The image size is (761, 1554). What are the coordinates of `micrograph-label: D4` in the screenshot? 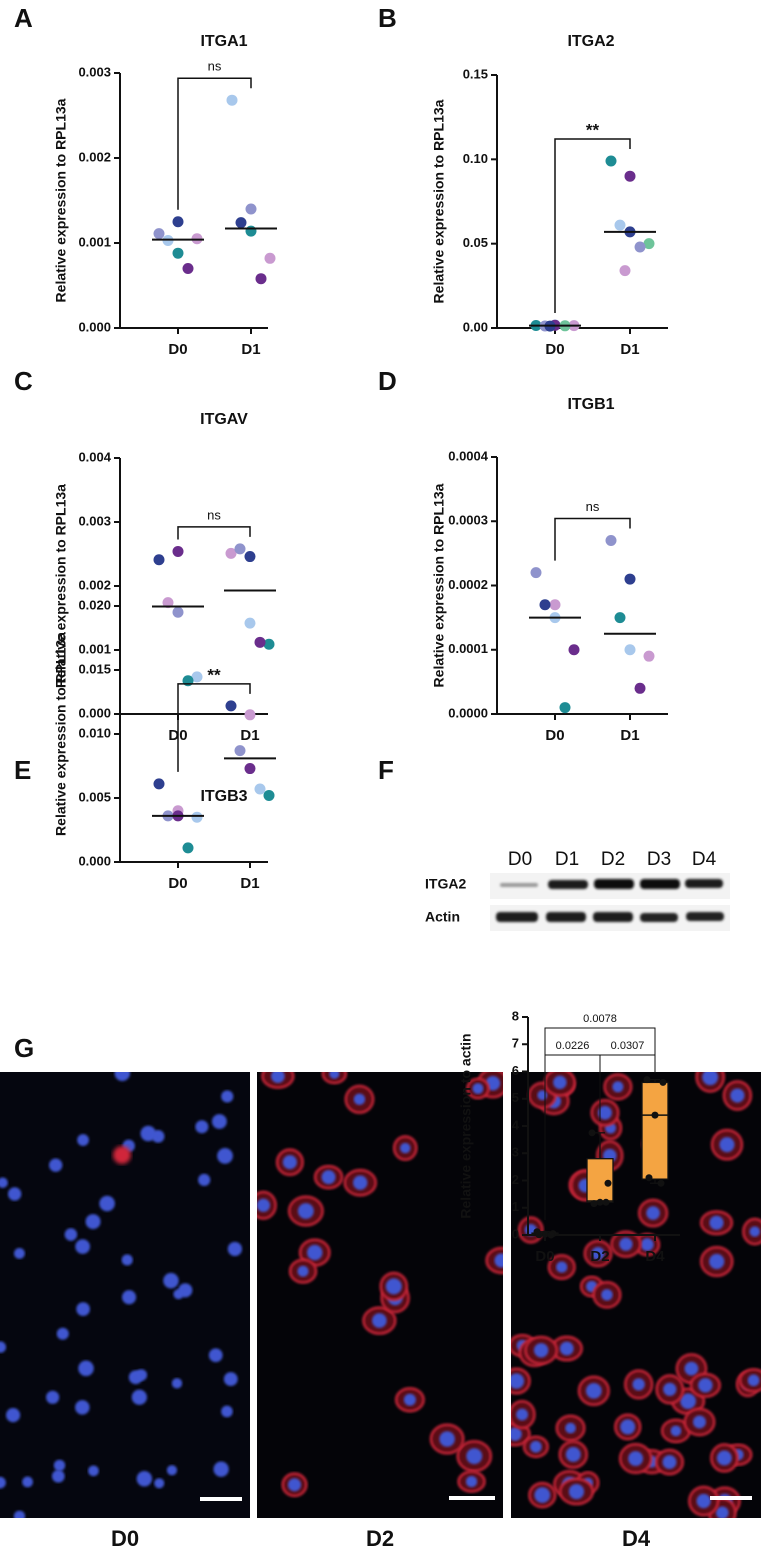 It's located at (636, 1538).